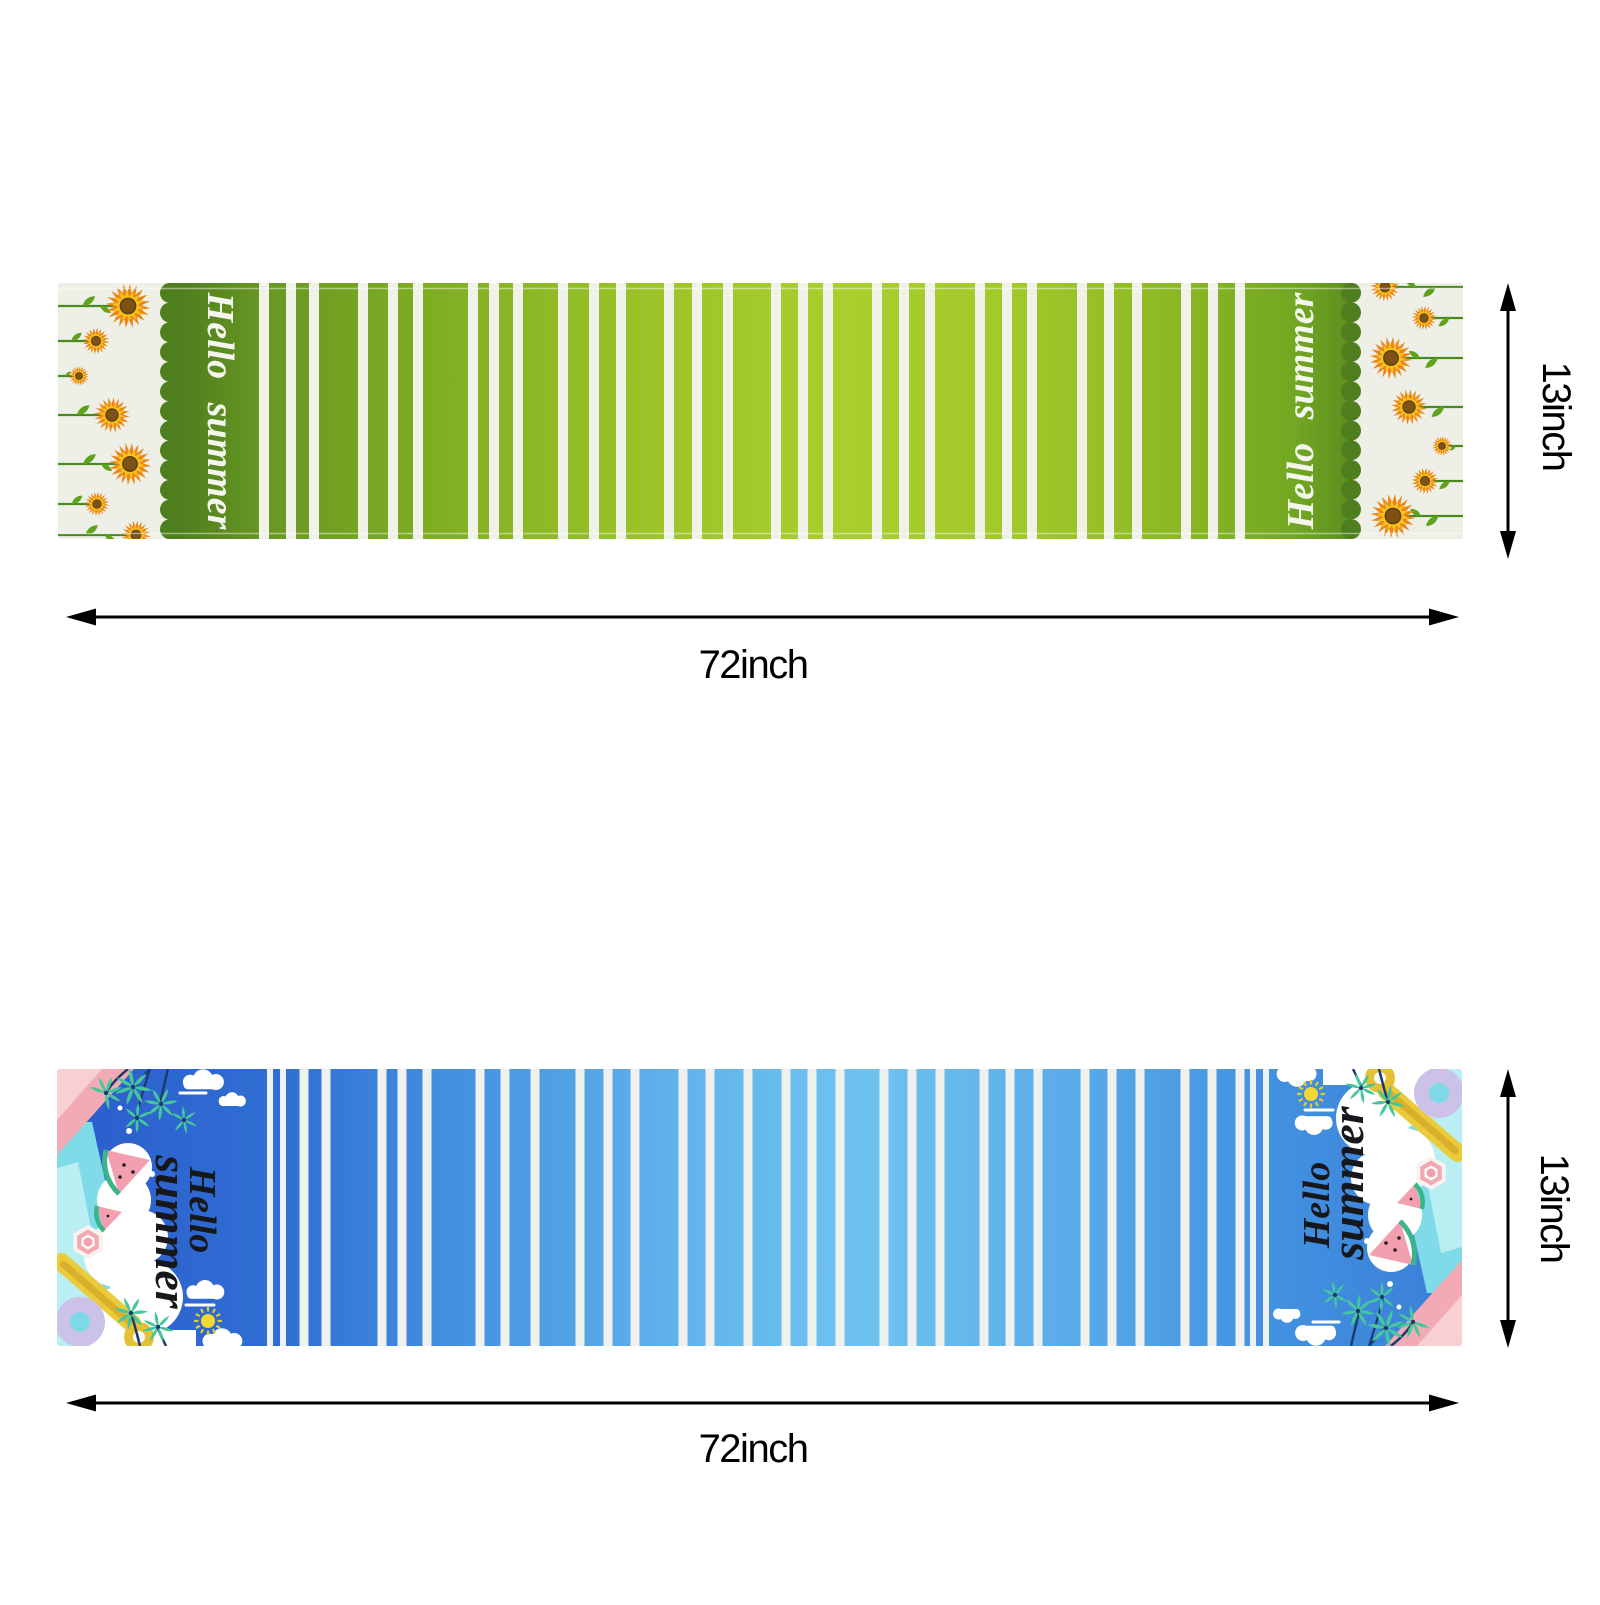 This screenshot has width=1600, height=1605. What do you see at coordinates (171, 1231) in the screenshot?
I see `svg-text: summer` at bounding box center [171, 1231].